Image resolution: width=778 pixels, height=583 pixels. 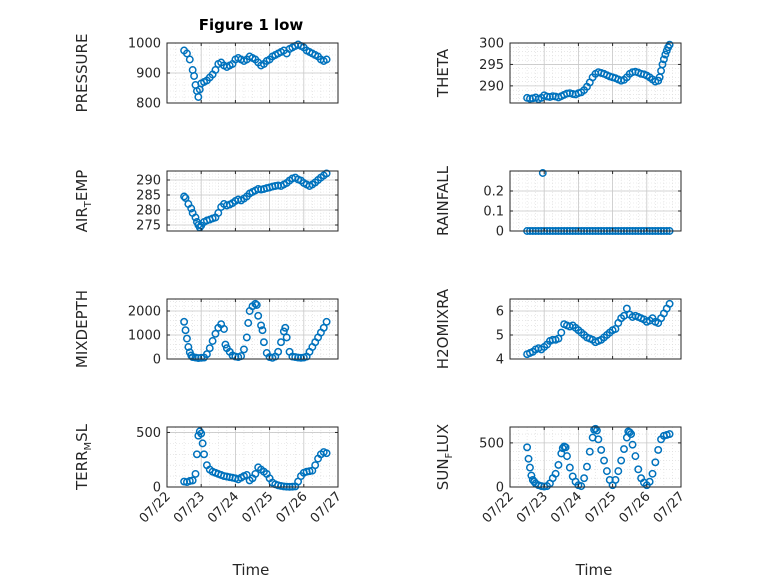 What do you see at coordinates (558, 70) in the screenshot?
I see `subplot-top-right: 290 295 300 THETA` at bounding box center [558, 70].